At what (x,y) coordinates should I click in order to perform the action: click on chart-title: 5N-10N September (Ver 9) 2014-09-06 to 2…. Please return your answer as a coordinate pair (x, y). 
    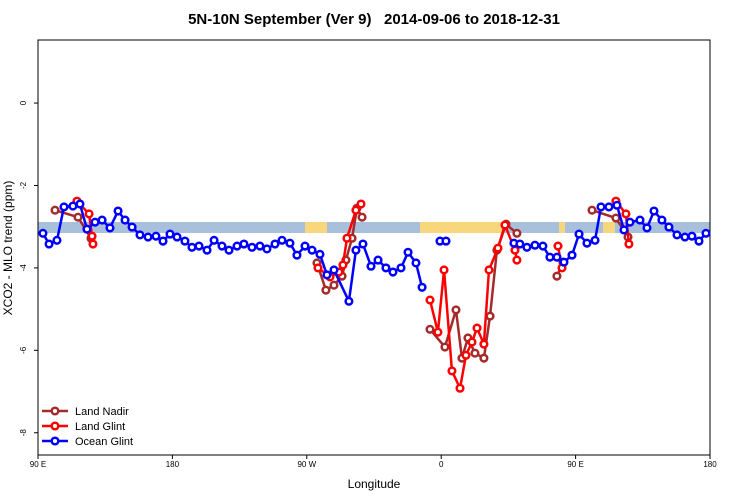
    Looking at the image, I should click on (374, 19).